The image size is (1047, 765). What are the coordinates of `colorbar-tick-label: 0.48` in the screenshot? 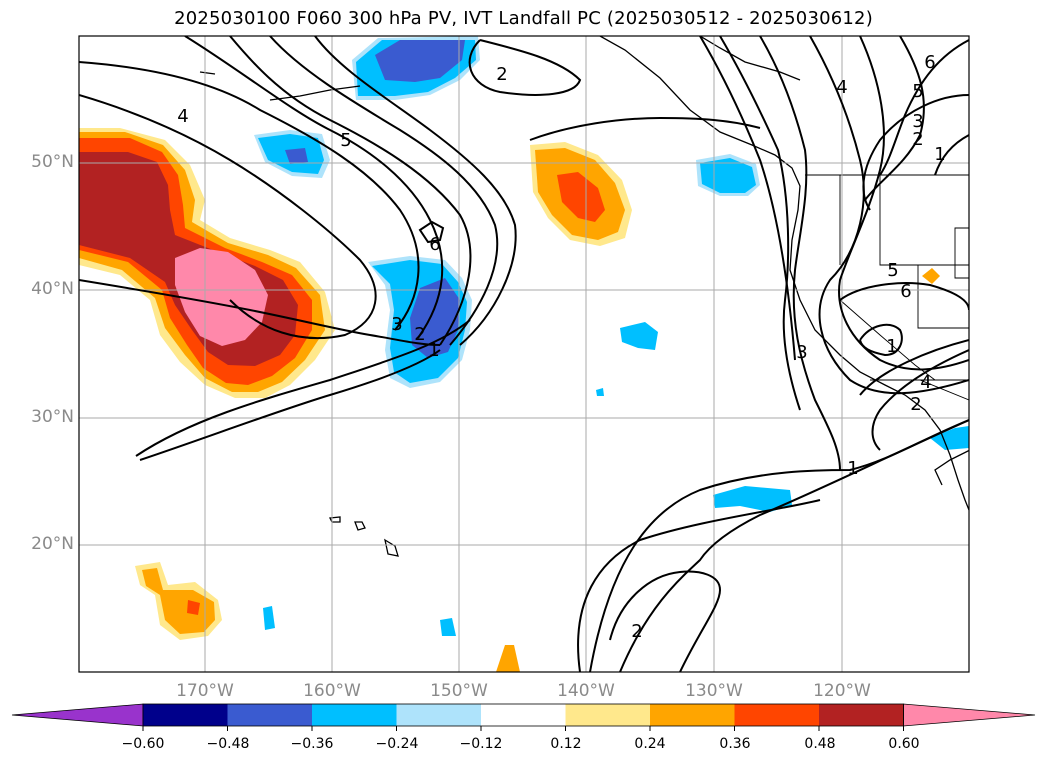 It's located at (820, 744).